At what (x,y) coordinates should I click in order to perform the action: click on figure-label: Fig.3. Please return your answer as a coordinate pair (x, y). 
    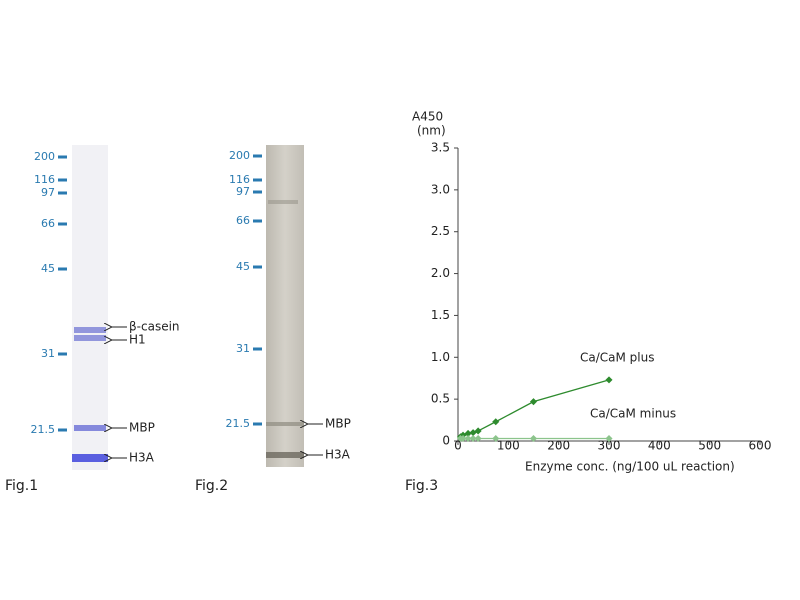
    Looking at the image, I should click on (421, 486).